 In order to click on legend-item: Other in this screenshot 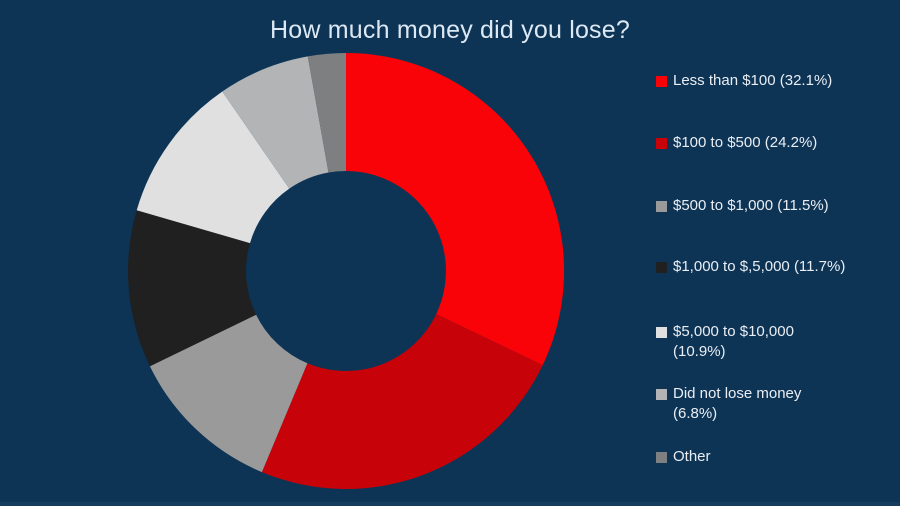, I will do `click(683, 457)`.